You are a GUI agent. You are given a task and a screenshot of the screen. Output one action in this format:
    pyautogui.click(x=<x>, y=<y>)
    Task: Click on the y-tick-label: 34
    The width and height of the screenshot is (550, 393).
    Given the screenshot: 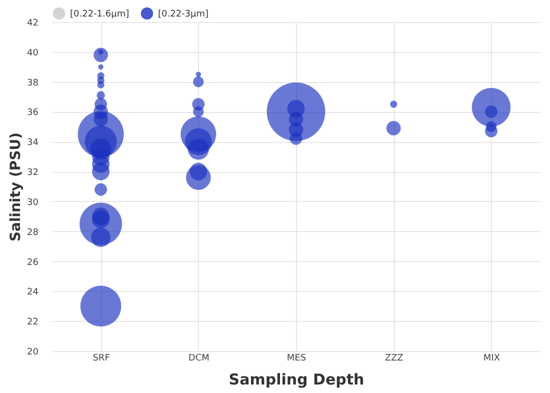 What is the action you would take?
    pyautogui.click(x=33, y=143)
    